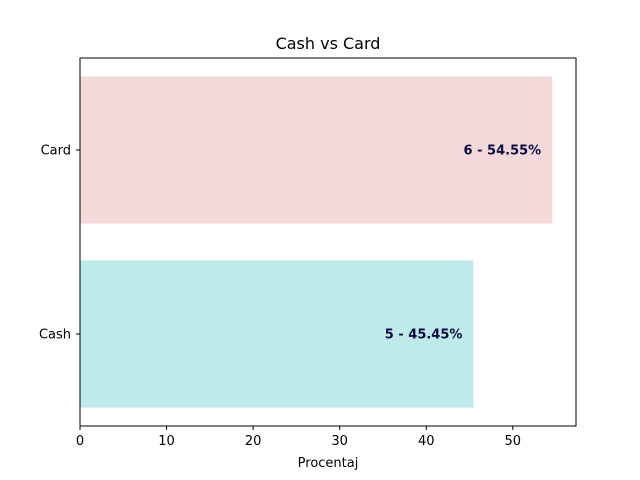 Image resolution: width=640 pixels, height=480 pixels. What do you see at coordinates (463, 243) in the screenshot?
I see `bar-labels-layer: 5 - 45.45% 6 - 54.55%` at bounding box center [463, 243].